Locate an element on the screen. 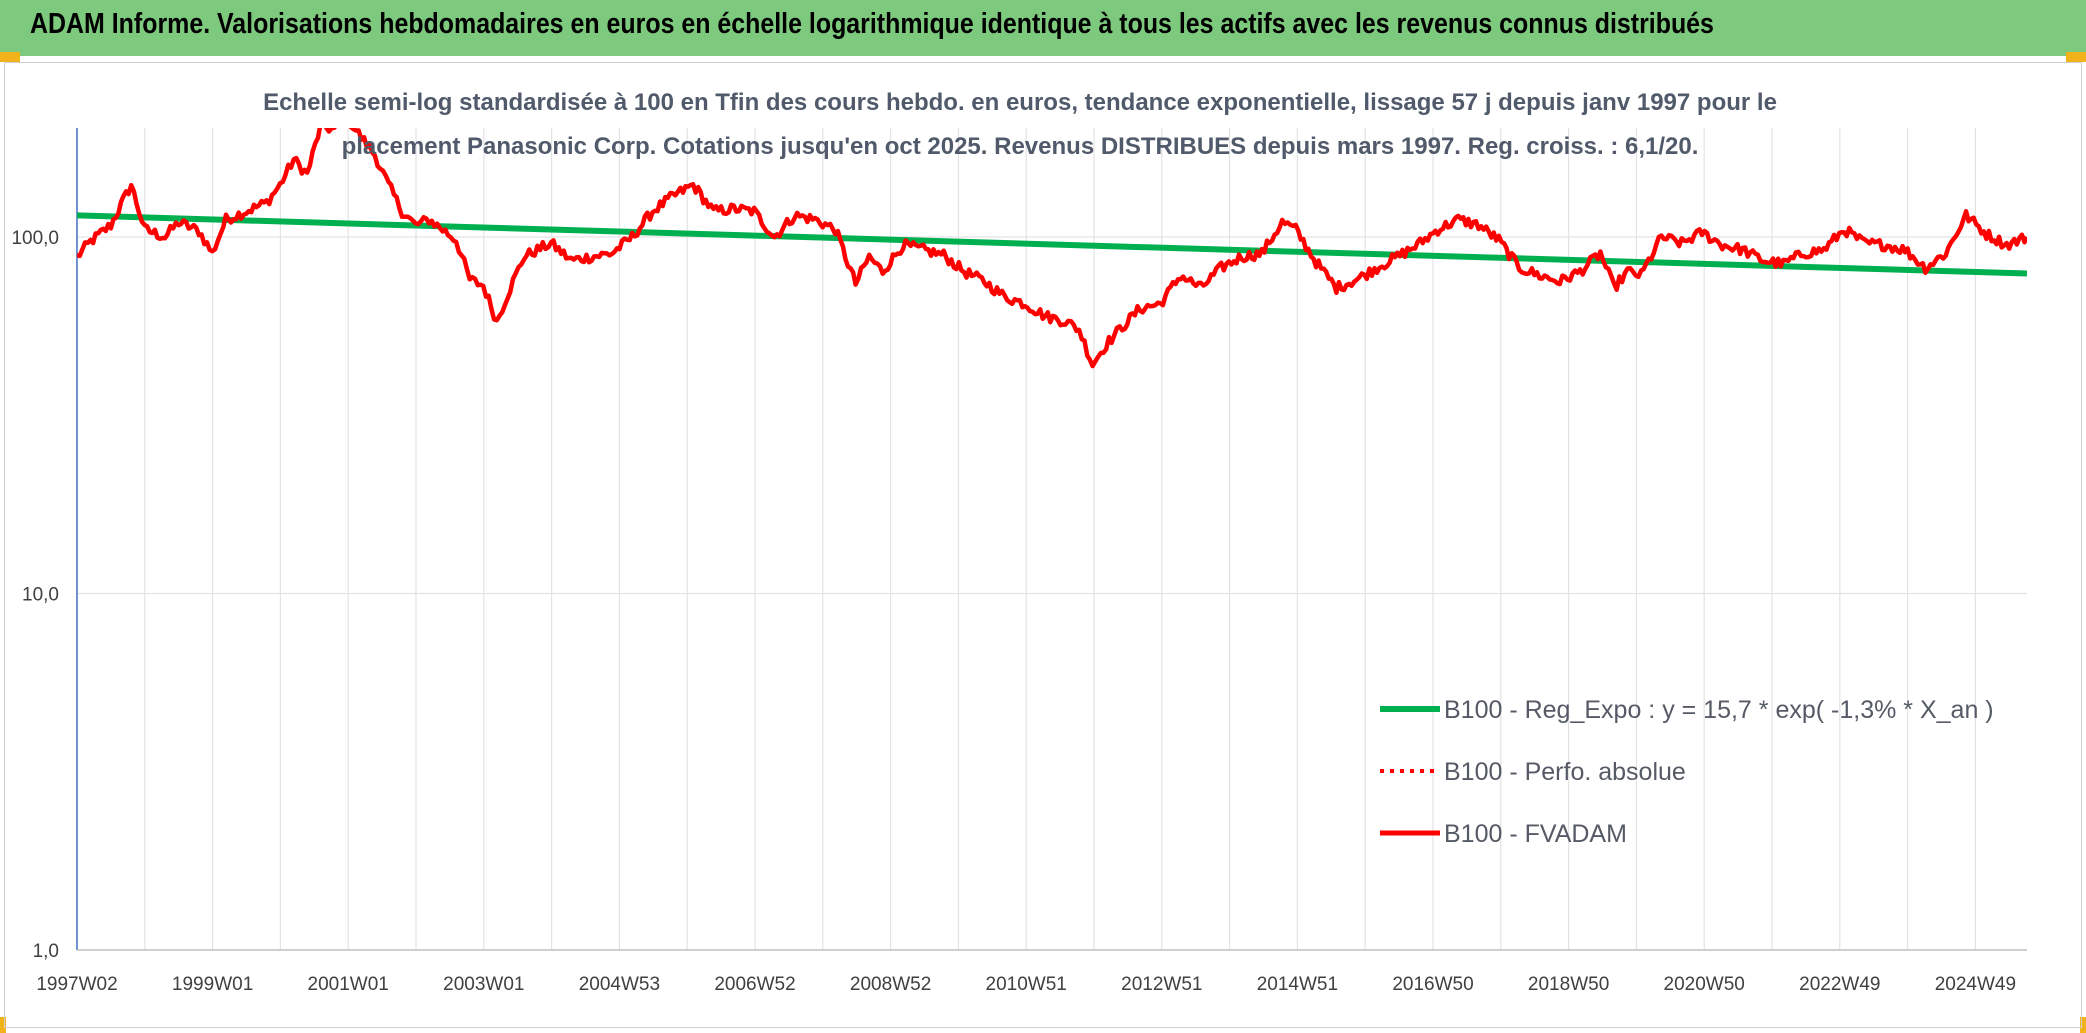 The height and width of the screenshot is (1033, 2086). y-tick-label: 10,0 is located at coordinates (40, 595).